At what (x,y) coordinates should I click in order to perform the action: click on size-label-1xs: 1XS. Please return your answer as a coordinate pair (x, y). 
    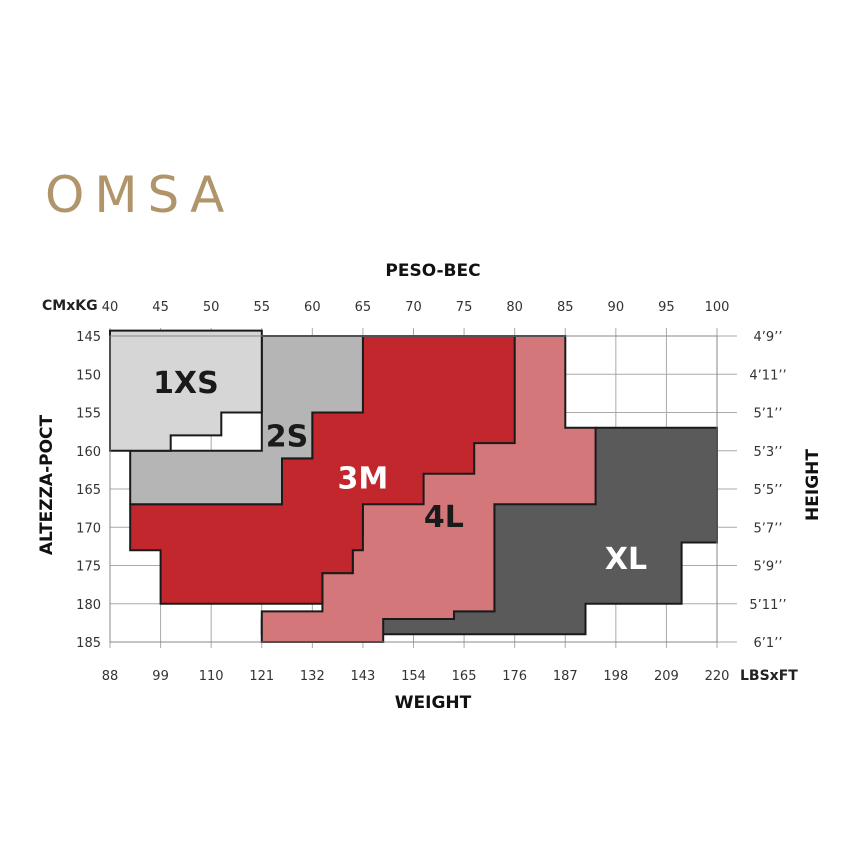
    Looking at the image, I should click on (186, 383).